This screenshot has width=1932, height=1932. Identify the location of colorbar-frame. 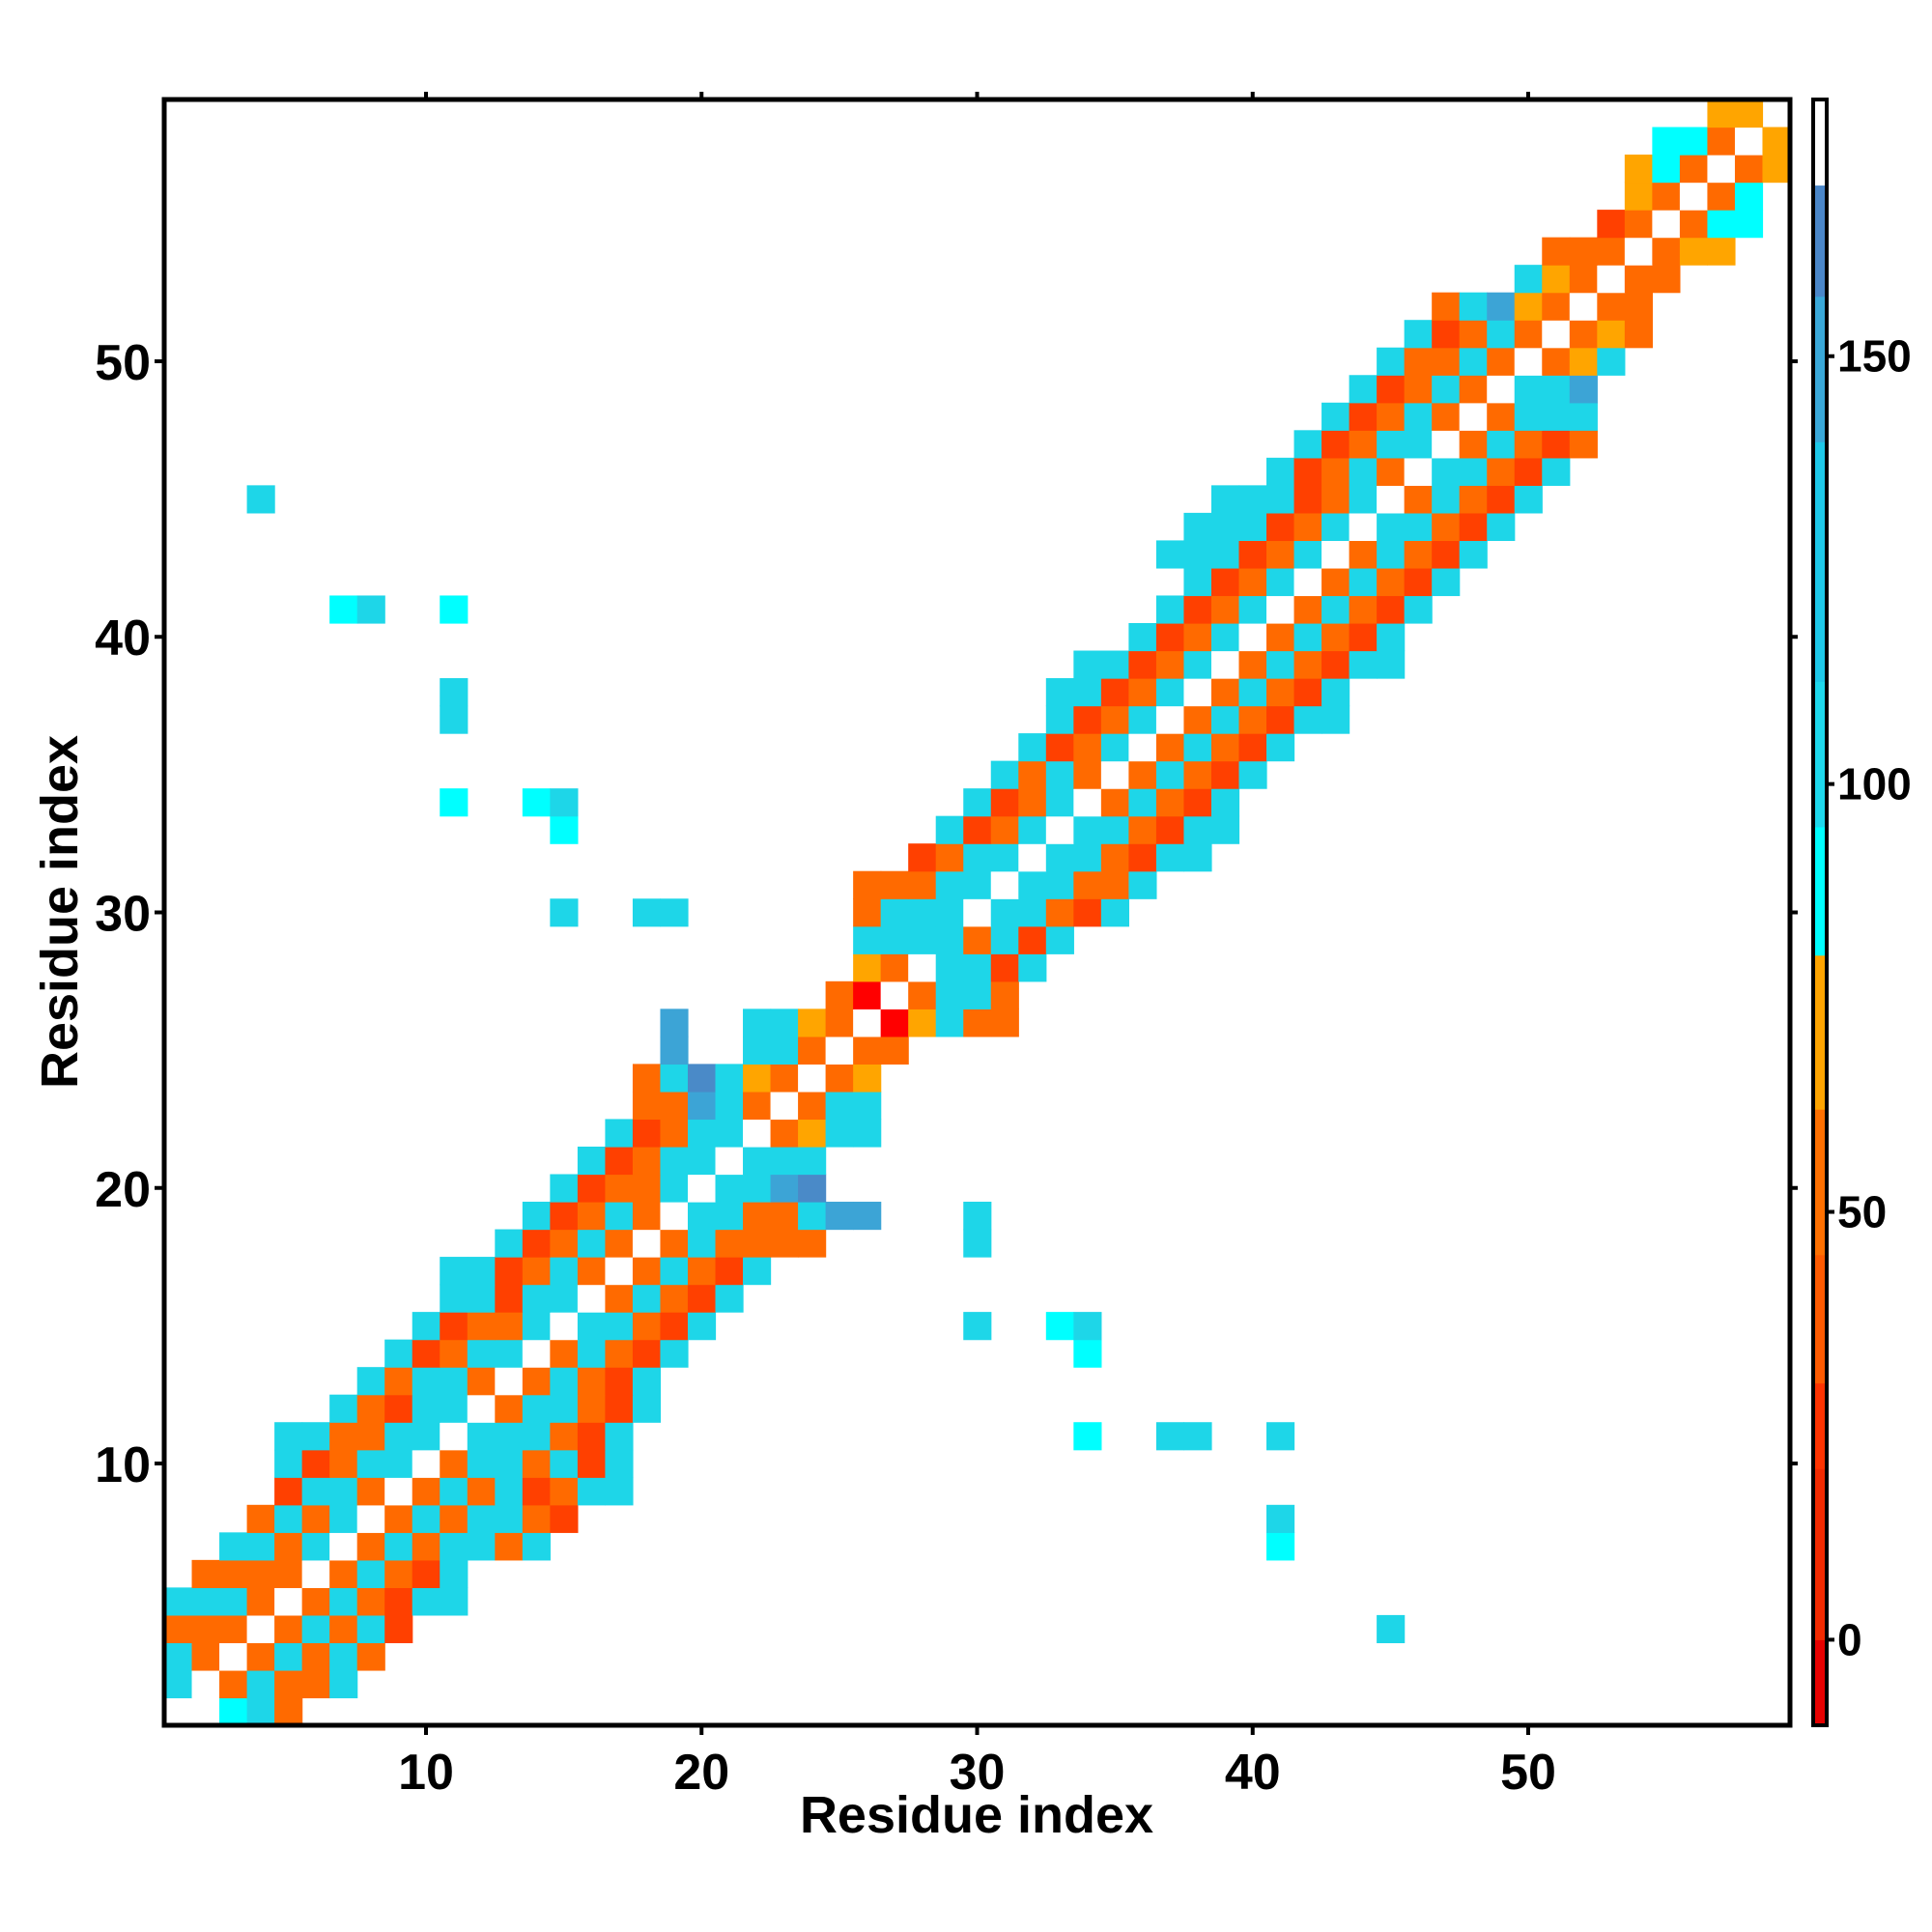
(1820, 912).